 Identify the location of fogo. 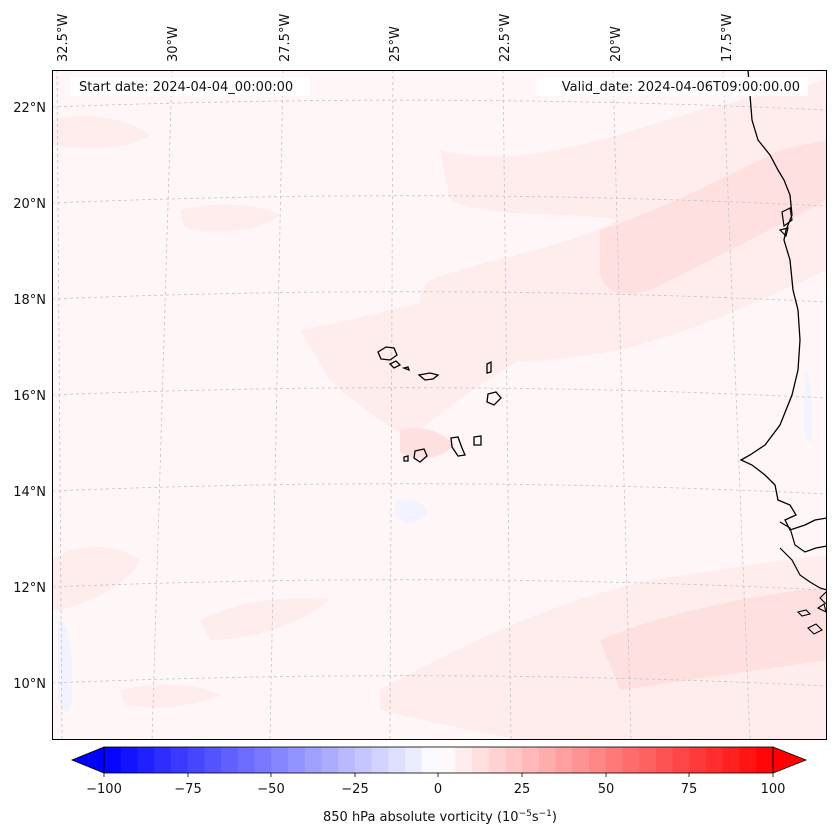
(420, 455).